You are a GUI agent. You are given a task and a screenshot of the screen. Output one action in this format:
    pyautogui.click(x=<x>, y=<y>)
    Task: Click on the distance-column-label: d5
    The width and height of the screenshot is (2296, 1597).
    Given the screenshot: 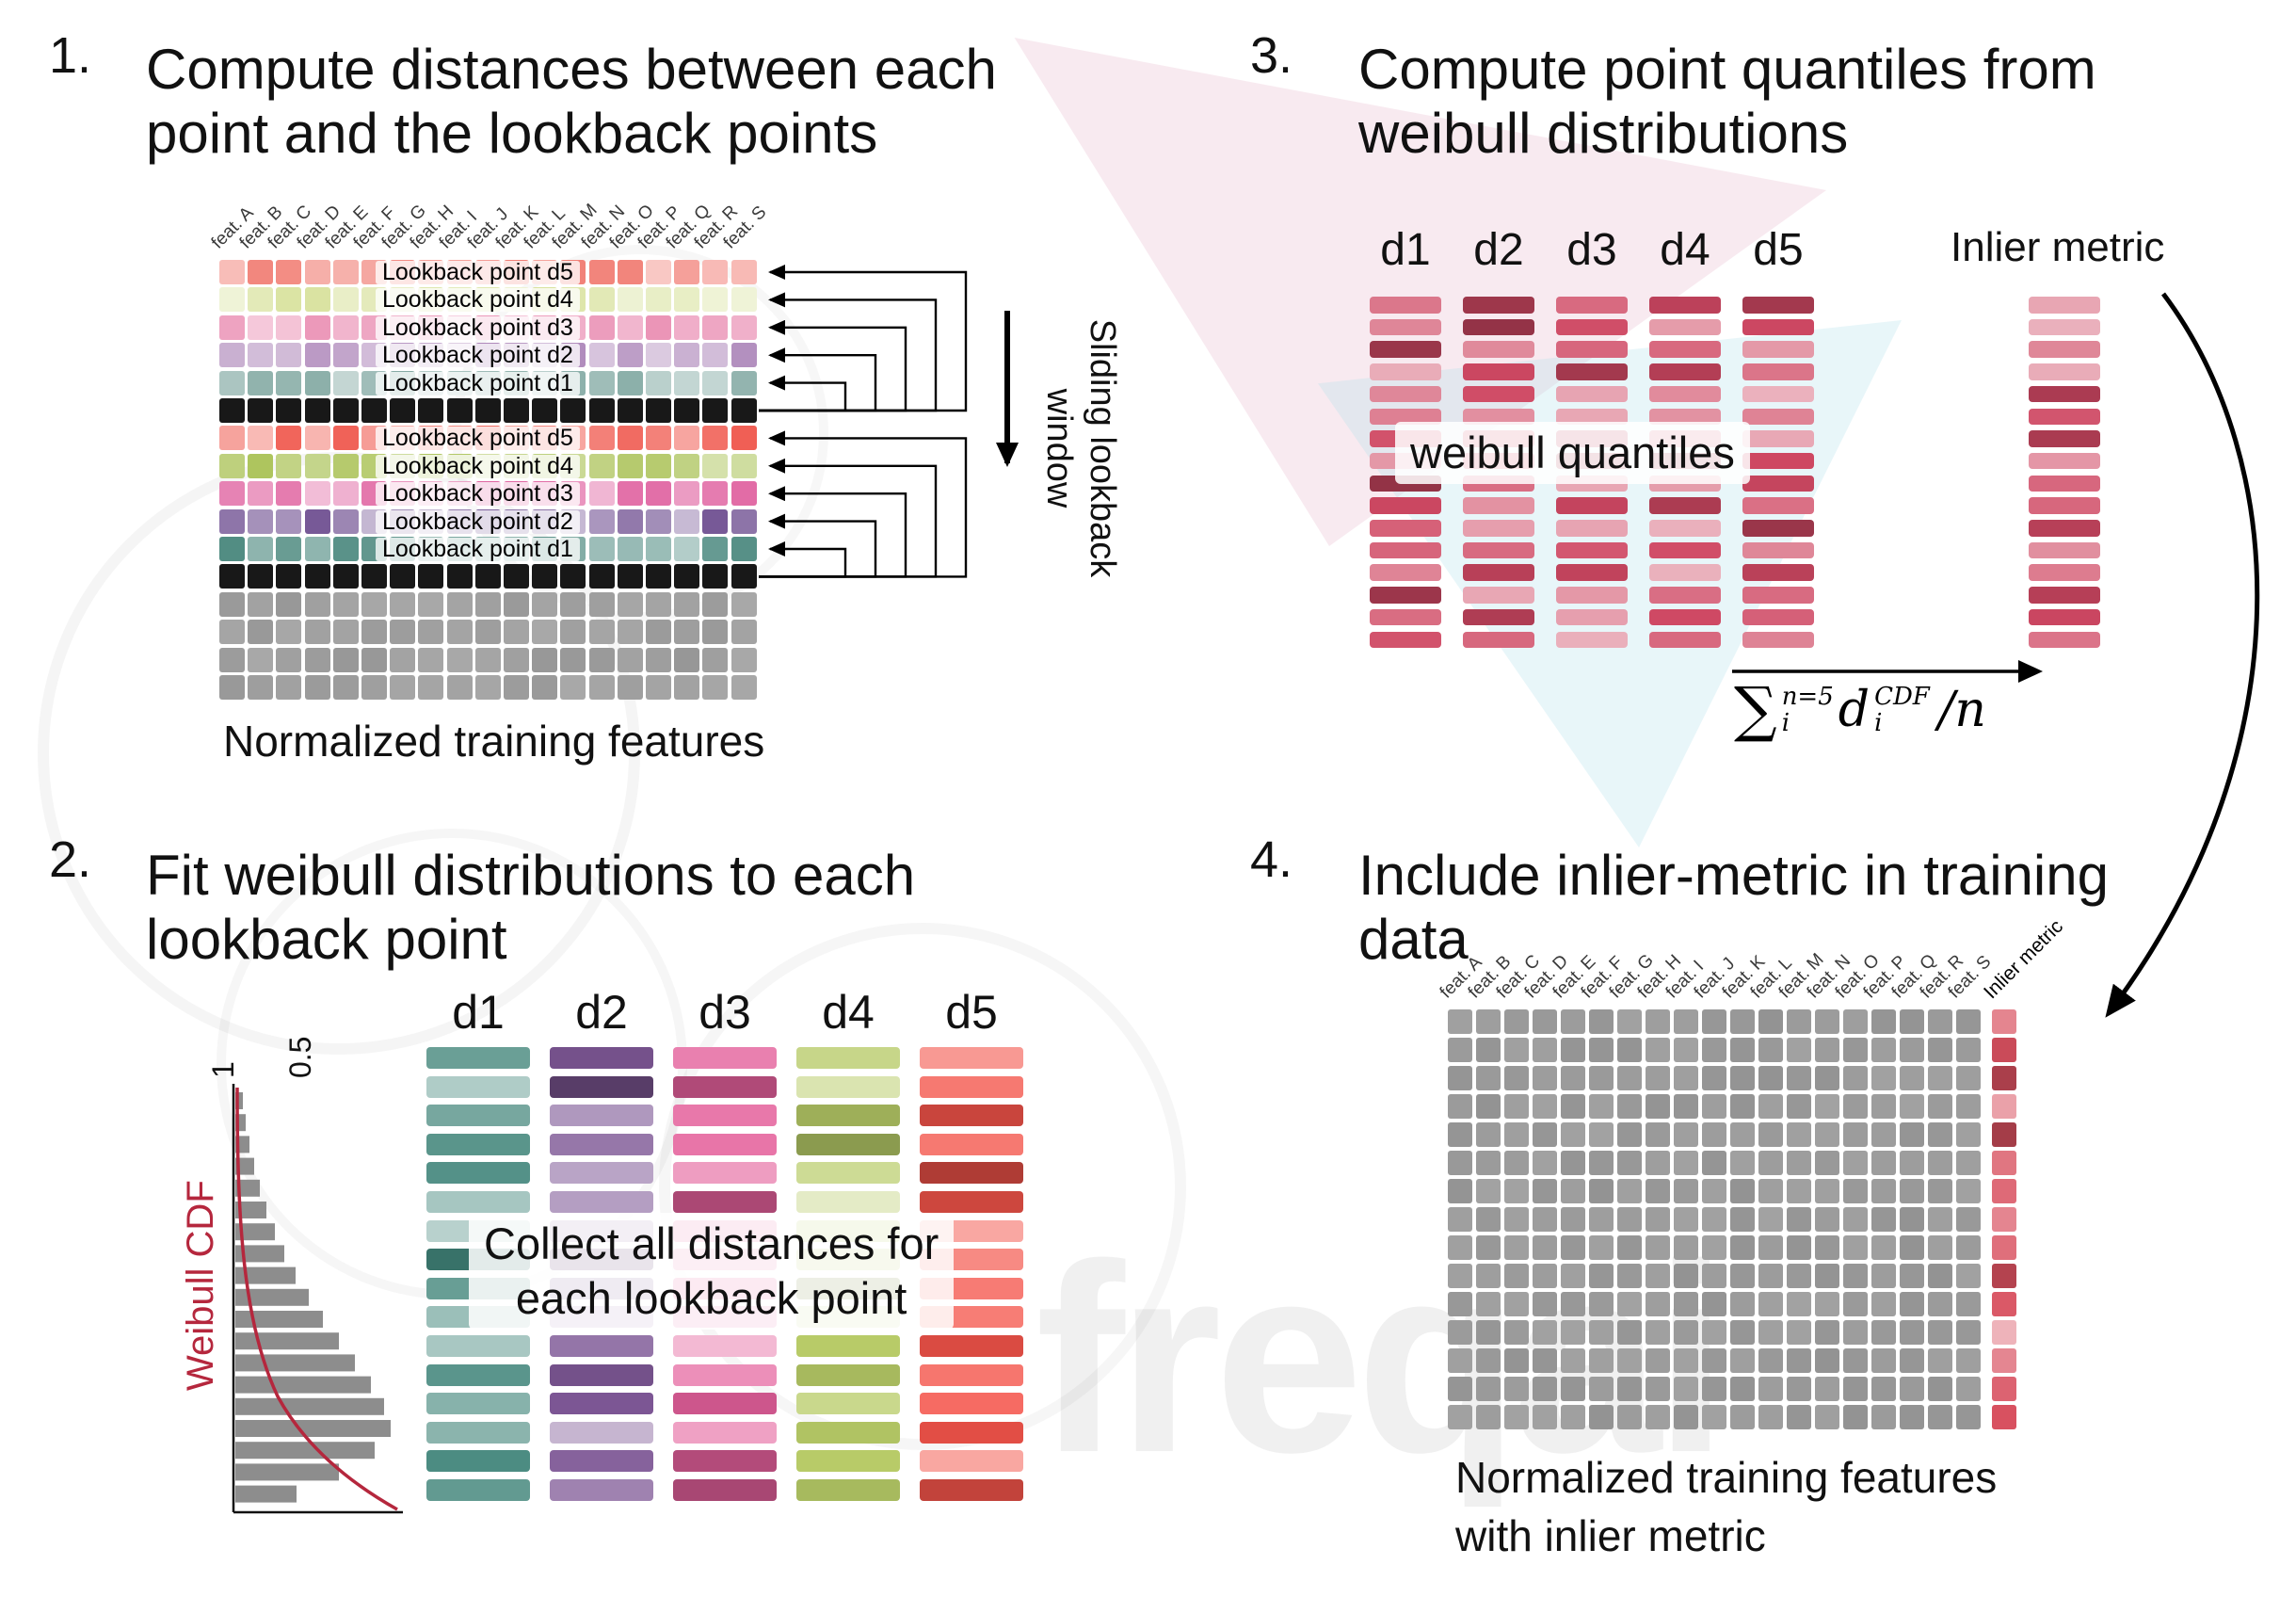 What is the action you would take?
    pyautogui.click(x=971, y=1012)
    